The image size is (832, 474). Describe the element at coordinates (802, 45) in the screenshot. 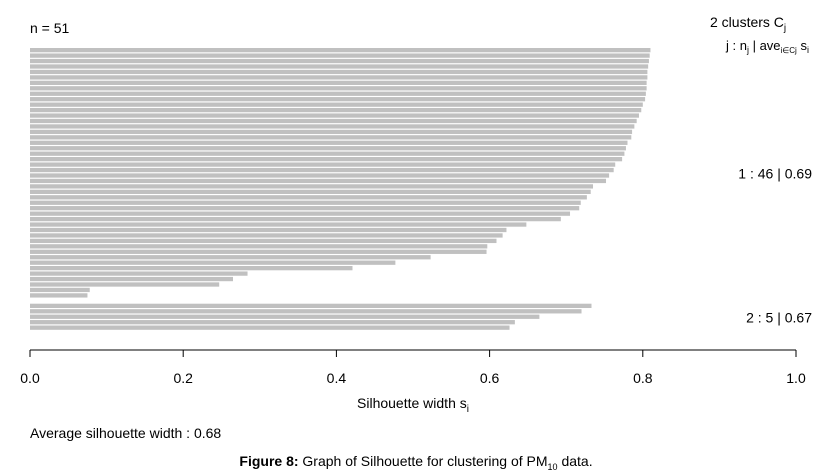

I see `subheader-part-5: s` at that location.